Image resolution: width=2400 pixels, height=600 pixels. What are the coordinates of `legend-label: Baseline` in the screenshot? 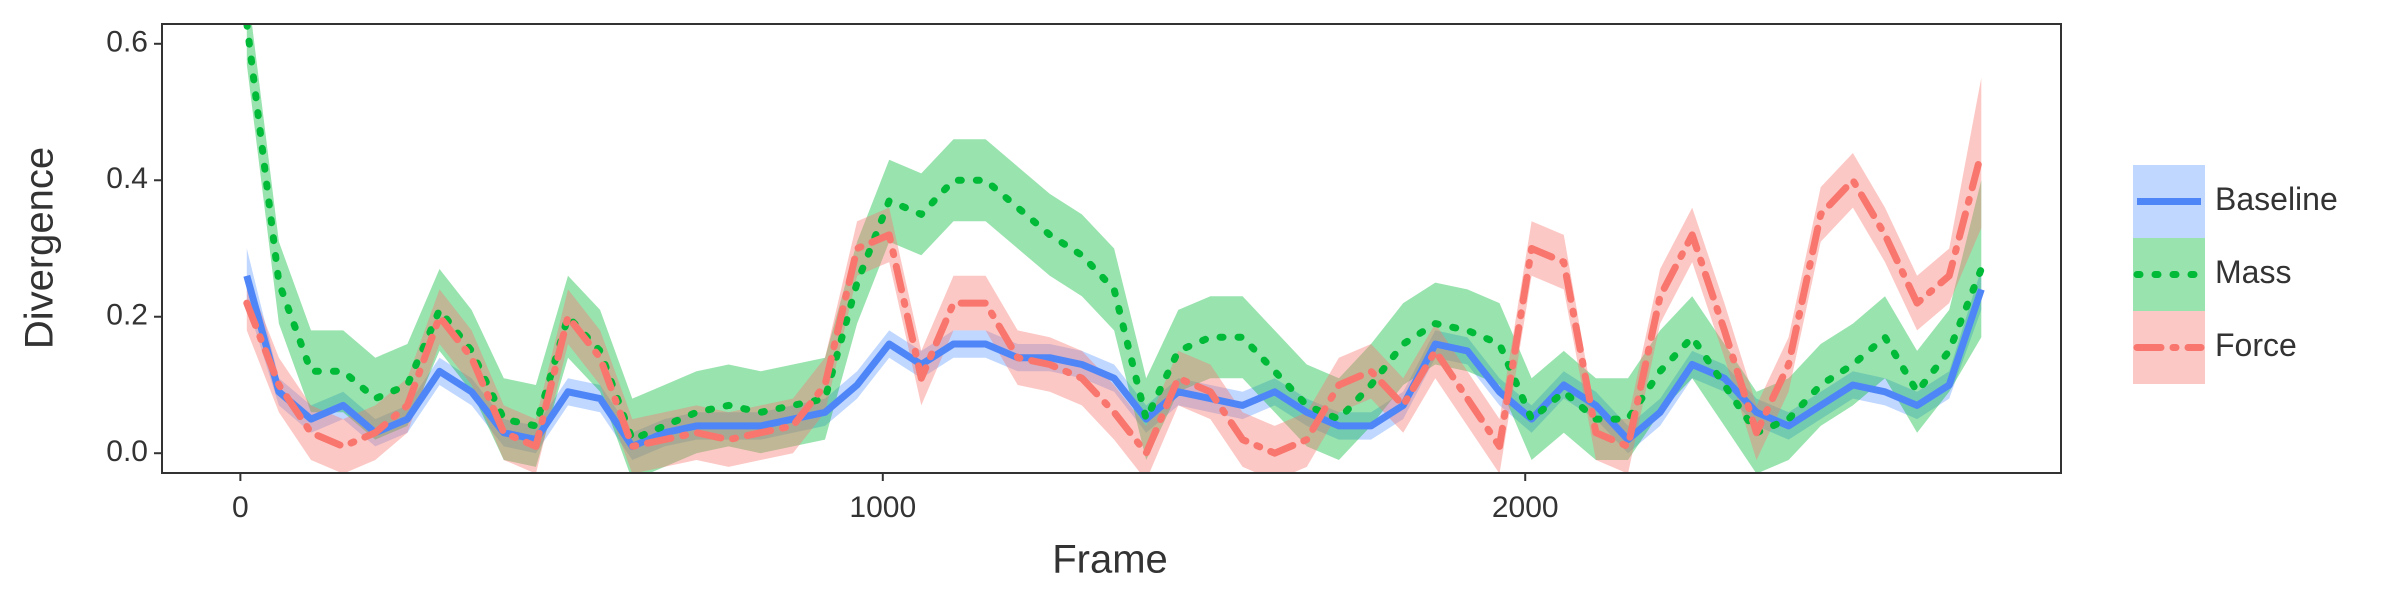 It's located at (2276, 199).